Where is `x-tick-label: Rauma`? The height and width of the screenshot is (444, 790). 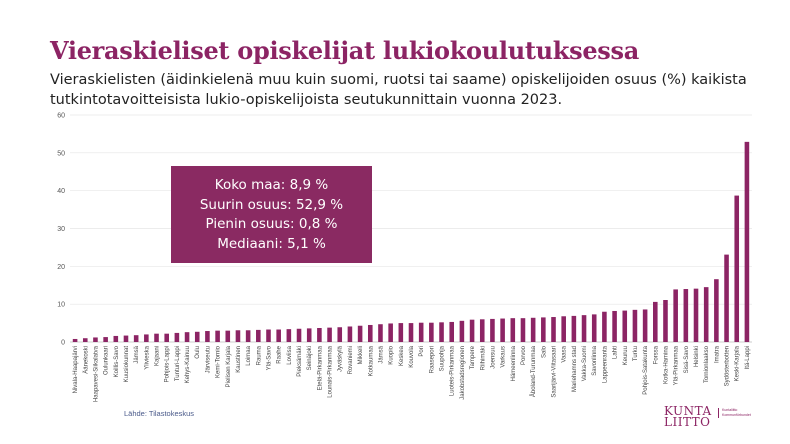 x-tick-label: Rauma is located at coordinates (259, 355).